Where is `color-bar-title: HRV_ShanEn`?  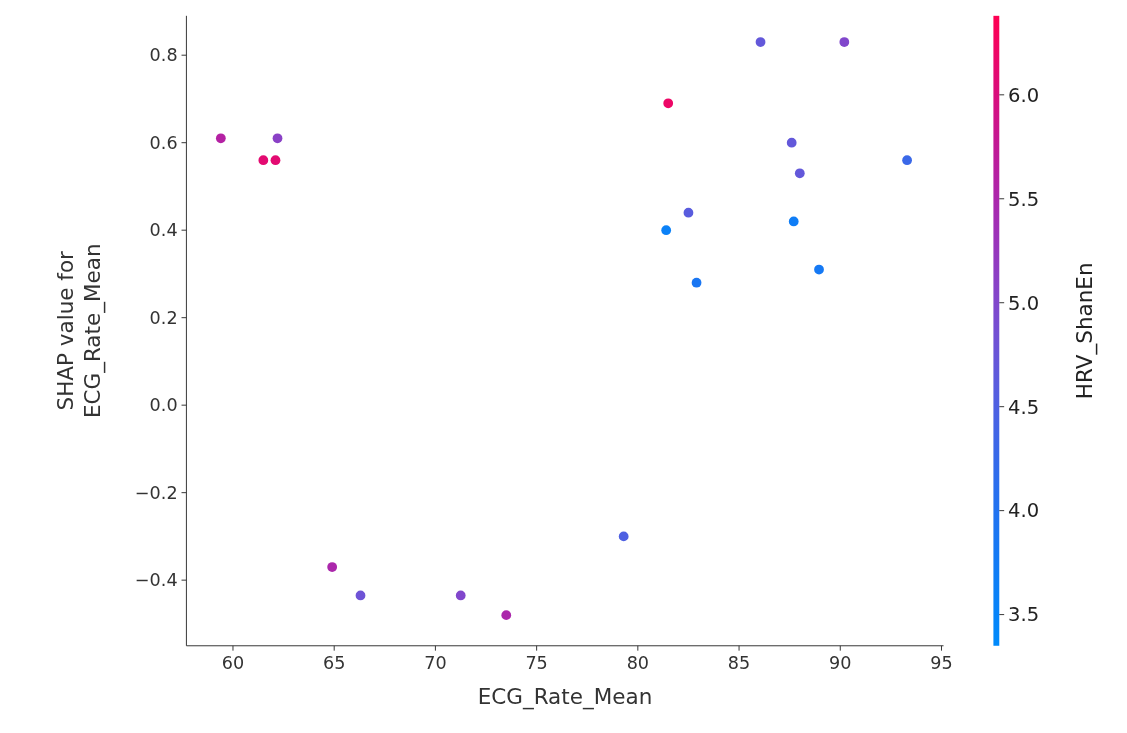 color-bar-title: HRV_ShanEn is located at coordinates (1085, 331).